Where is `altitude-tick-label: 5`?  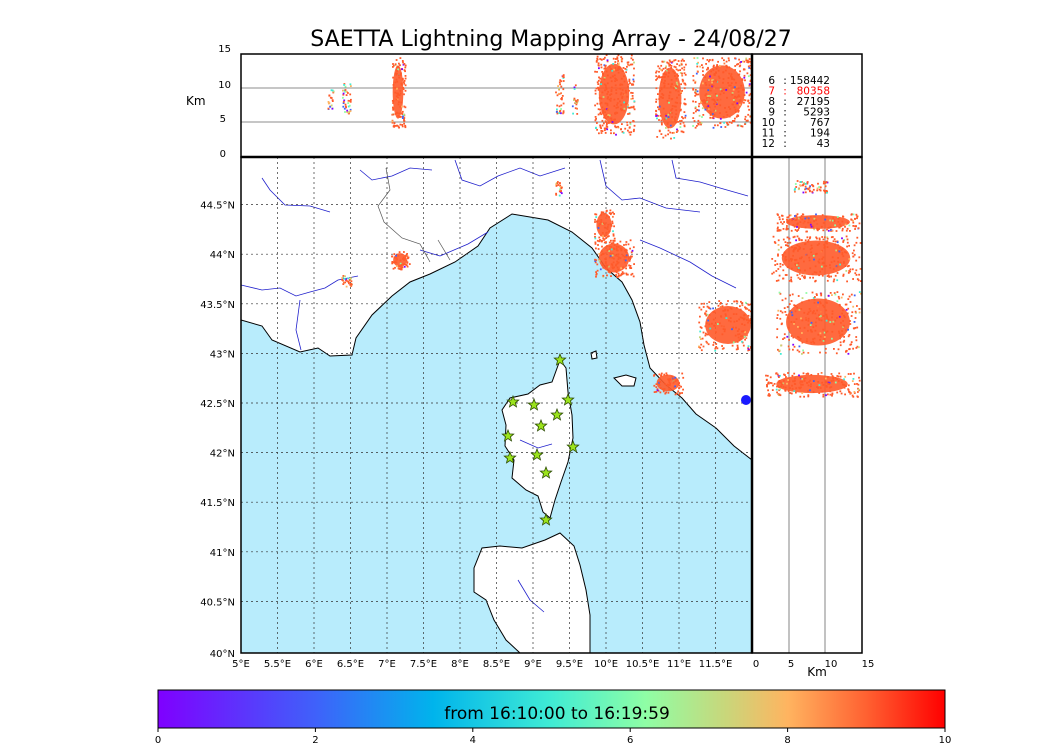 altitude-tick-label: 5 is located at coordinates (223, 119).